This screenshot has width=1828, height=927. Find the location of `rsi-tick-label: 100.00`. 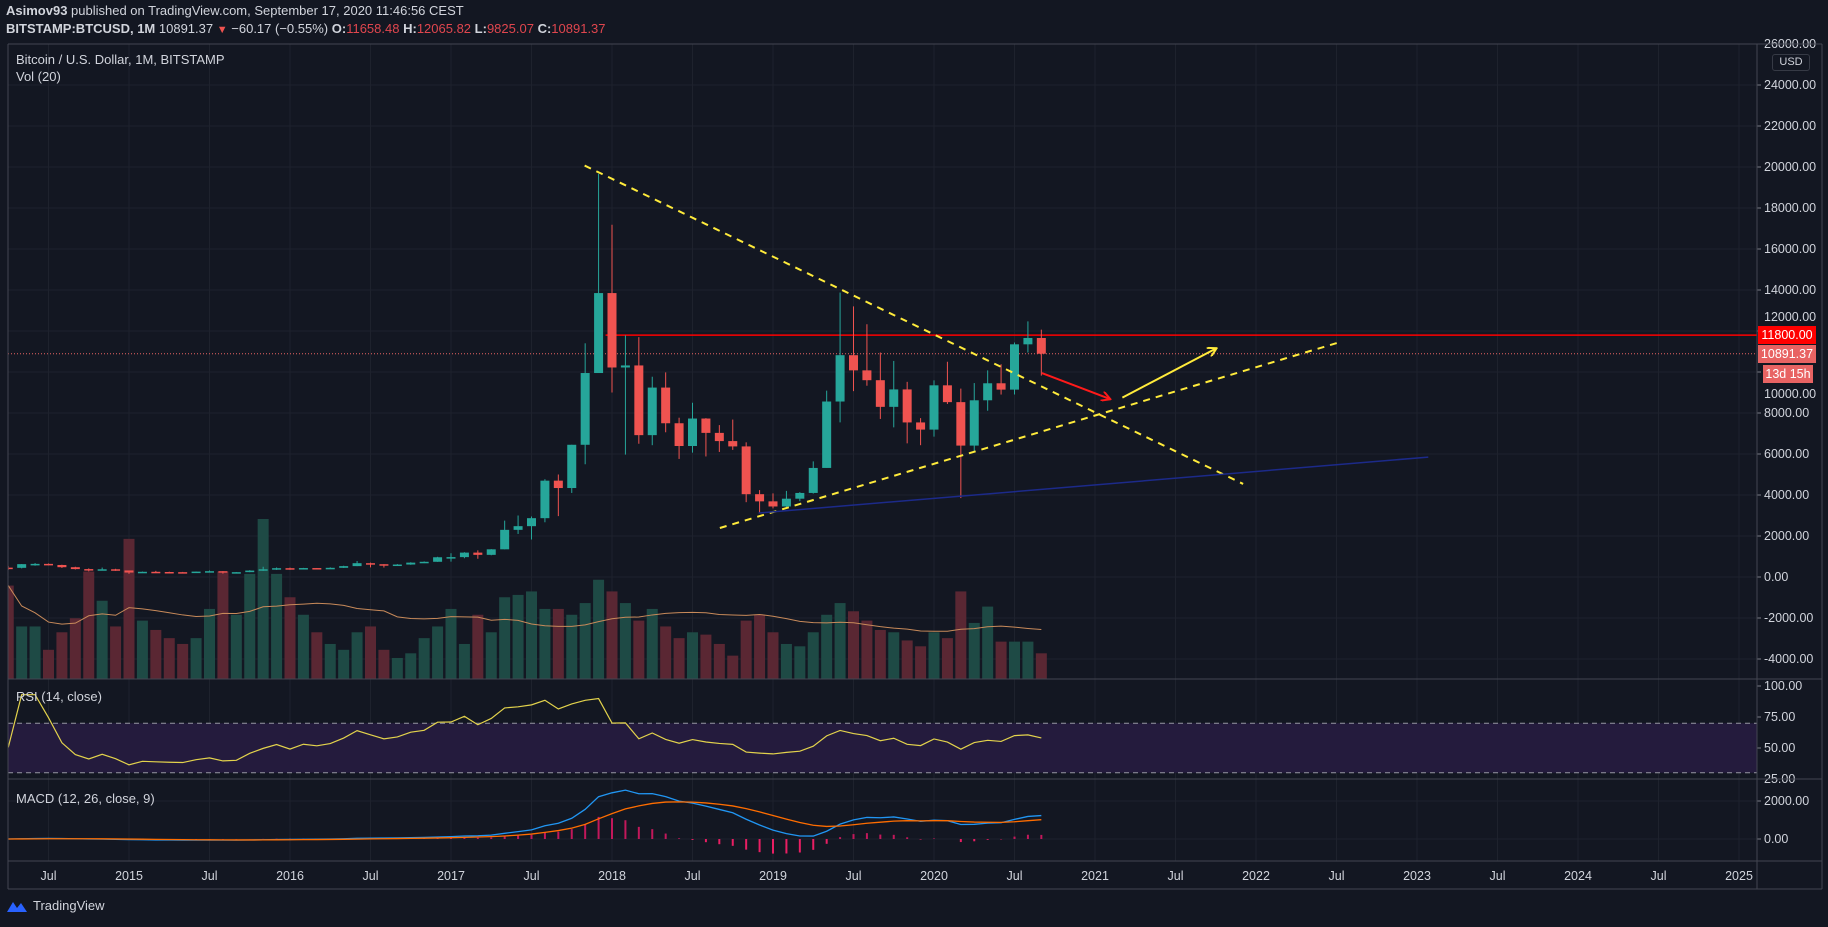

rsi-tick-label: 100.00 is located at coordinates (1783, 686).